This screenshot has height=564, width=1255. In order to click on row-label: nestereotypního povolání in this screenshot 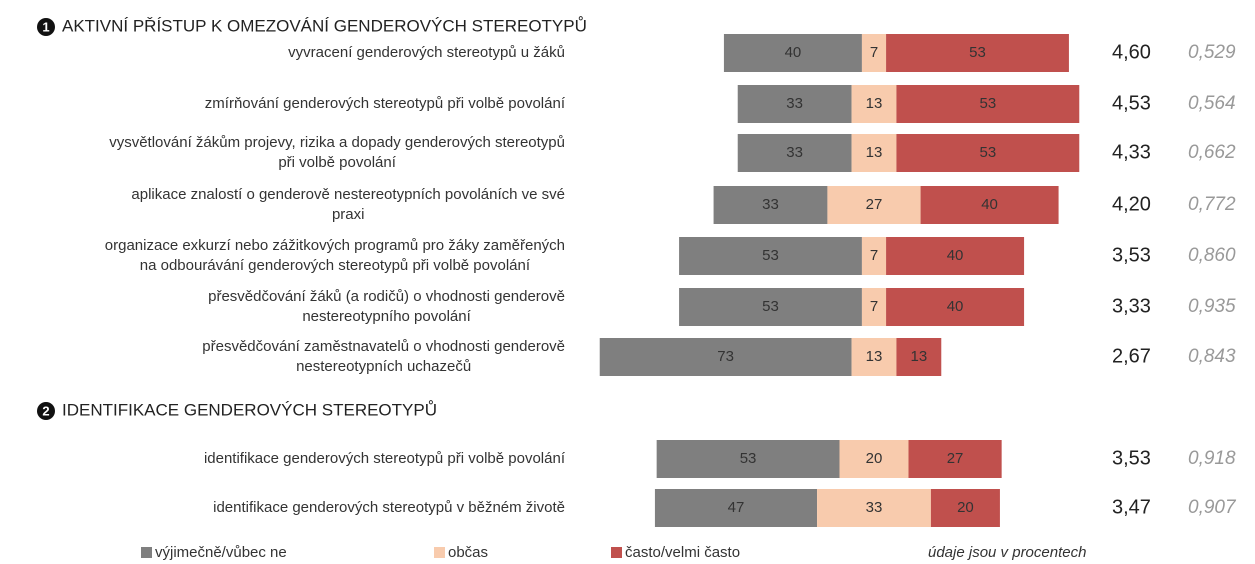, I will do `click(386, 316)`.